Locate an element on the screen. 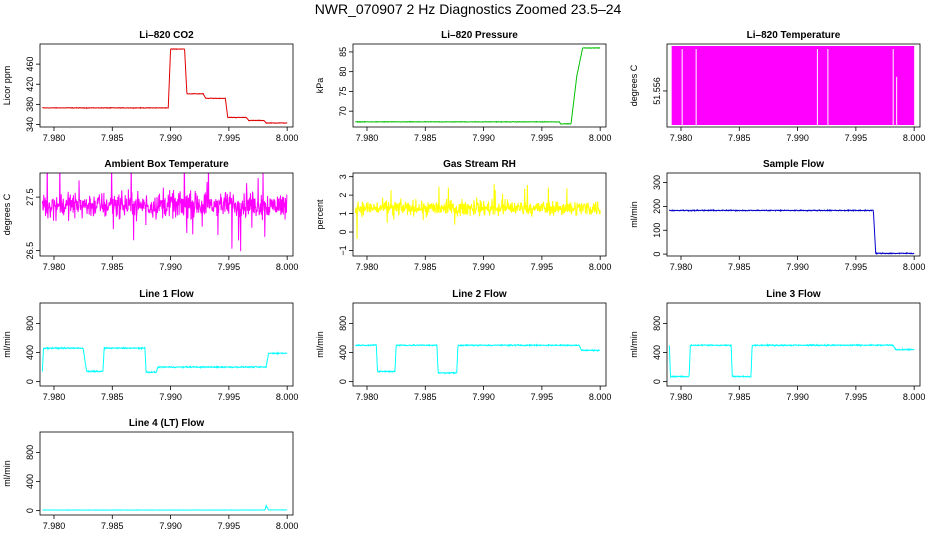 The image size is (936, 540). y-tick-label: 300 is located at coordinates (657, 182).